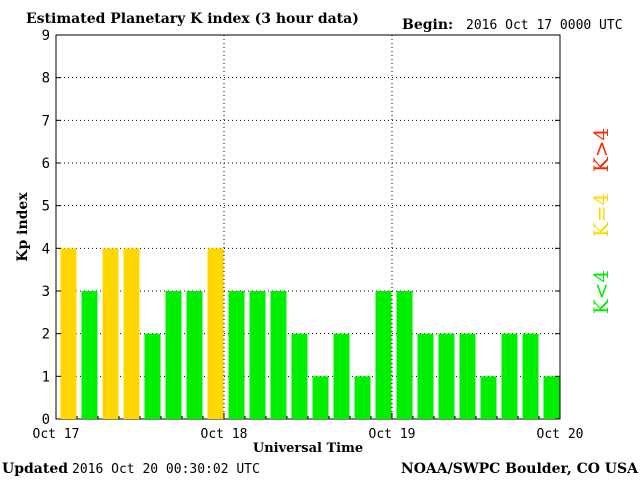 The width and height of the screenshot is (640, 480). What do you see at coordinates (520, 469) in the screenshot?
I see `credit-text: NOAA/SWPC Boulder, CO USA` at bounding box center [520, 469].